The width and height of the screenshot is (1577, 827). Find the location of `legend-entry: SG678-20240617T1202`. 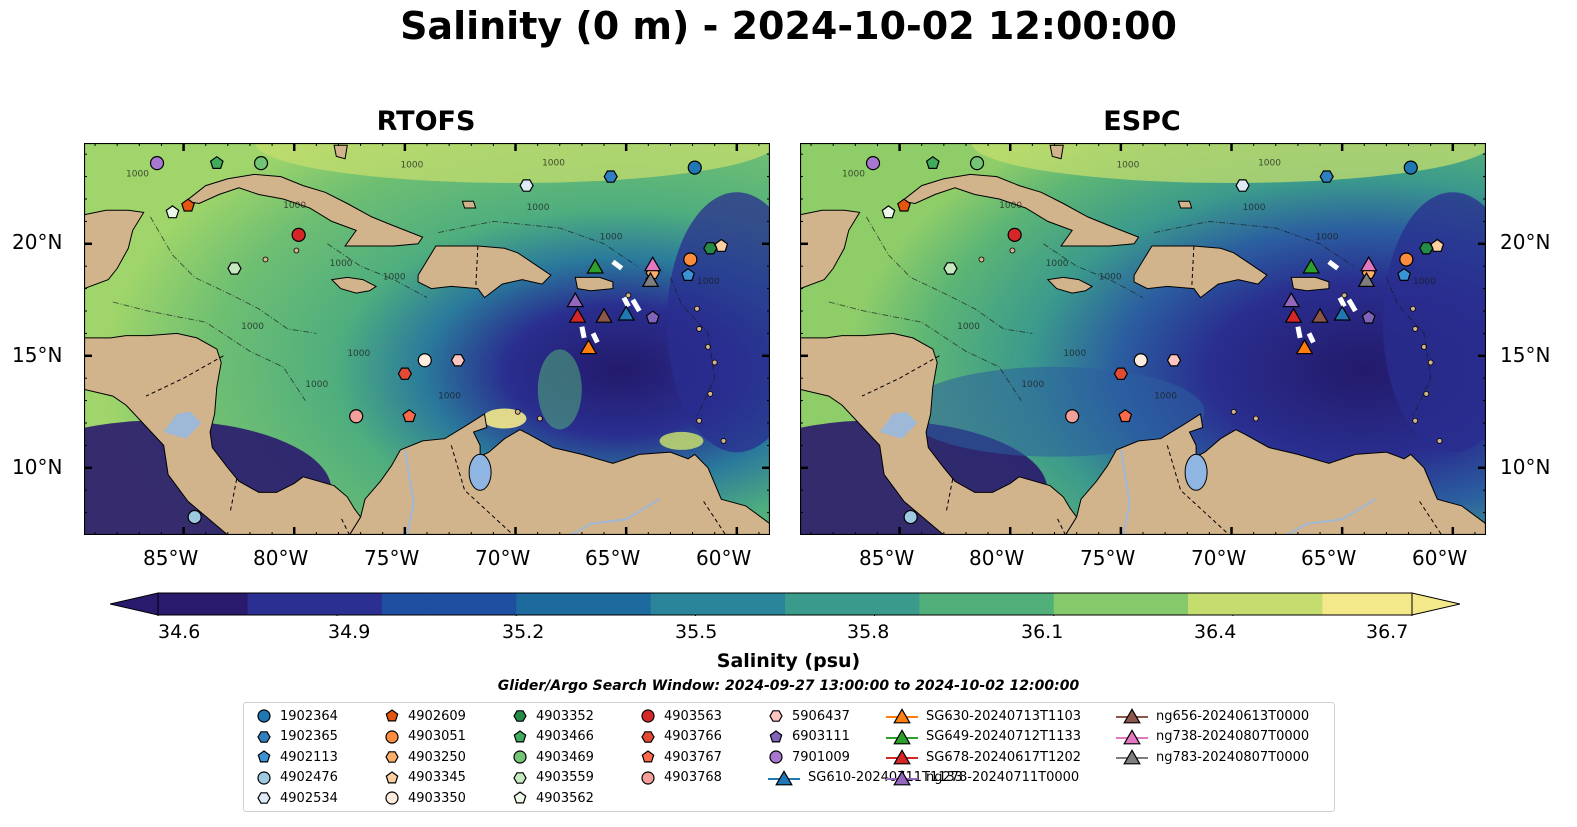

legend-entry: SG678-20240617T1202 is located at coordinates (982, 757).